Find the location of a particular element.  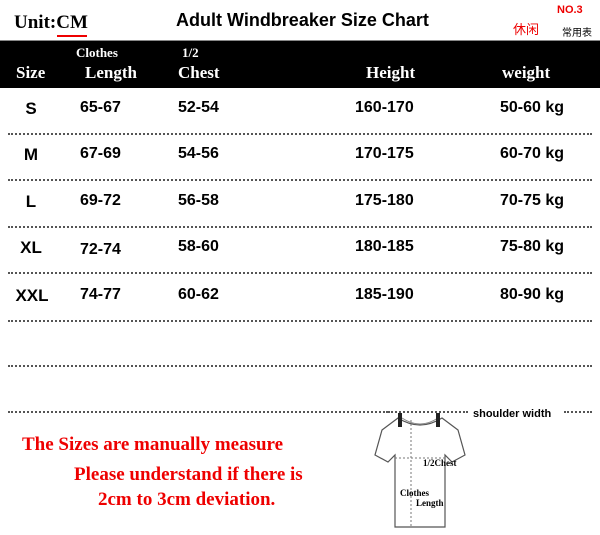

cell-length: 74-77 is located at coordinates (100, 294).